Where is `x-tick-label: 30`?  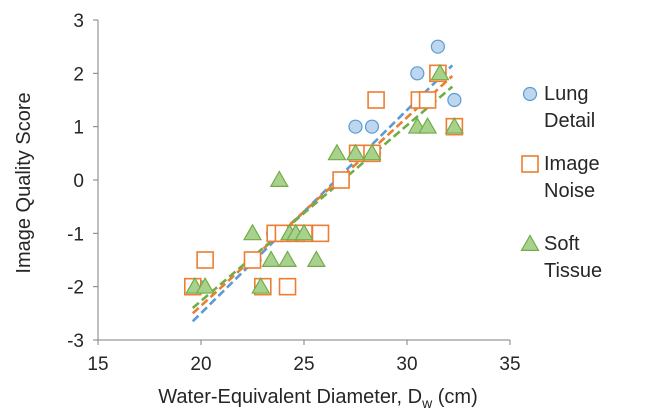 x-tick-label: 30 is located at coordinates (406, 364).